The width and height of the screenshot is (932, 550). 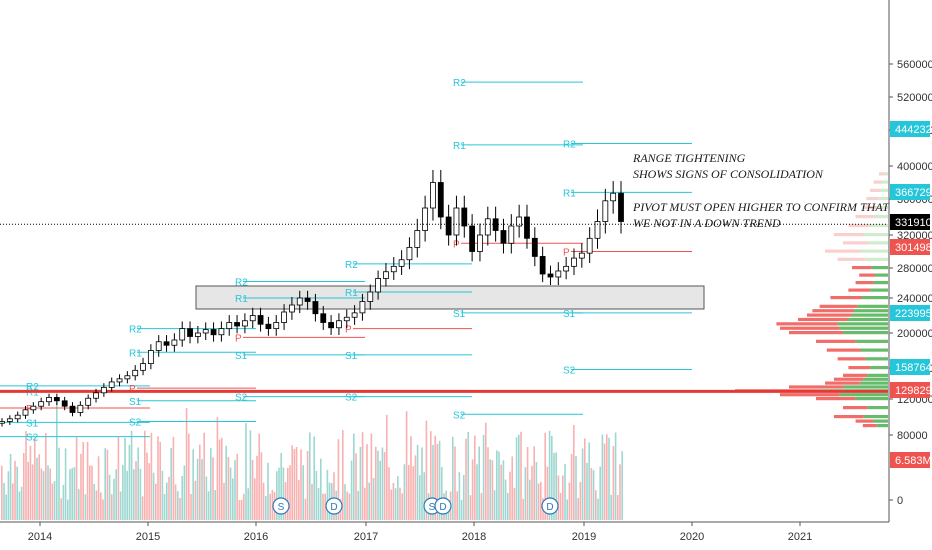 What do you see at coordinates (728, 174) in the screenshot?
I see `annotation-line-2: SHOWS SIGNS OF CONSOLIDATION` at bounding box center [728, 174].